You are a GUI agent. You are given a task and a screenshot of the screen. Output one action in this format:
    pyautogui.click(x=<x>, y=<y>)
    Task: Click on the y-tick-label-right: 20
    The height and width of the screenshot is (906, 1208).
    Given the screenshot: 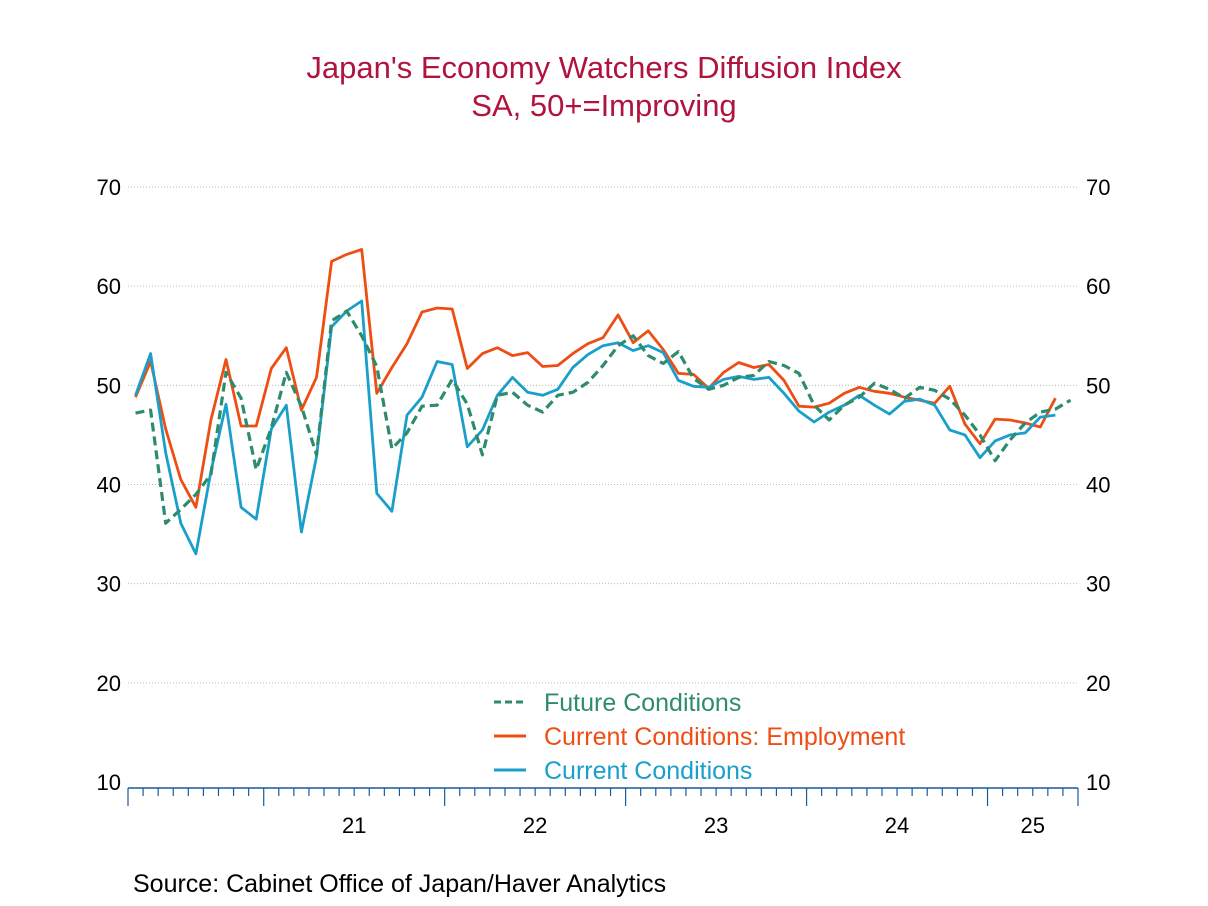 What is the action you would take?
    pyautogui.click(x=1098, y=683)
    